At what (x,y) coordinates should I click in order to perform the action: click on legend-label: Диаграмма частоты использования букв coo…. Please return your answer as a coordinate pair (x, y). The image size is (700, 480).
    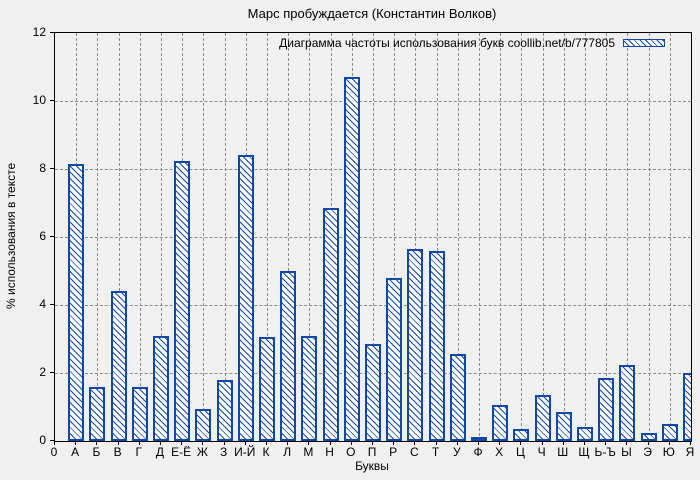
    Looking at the image, I should click on (447, 43).